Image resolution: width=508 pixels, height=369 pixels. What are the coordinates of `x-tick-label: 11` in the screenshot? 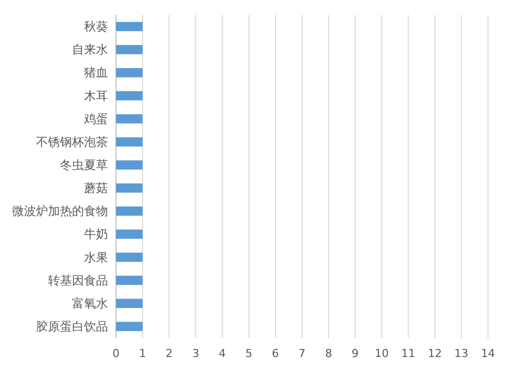 It's located at (408, 353).